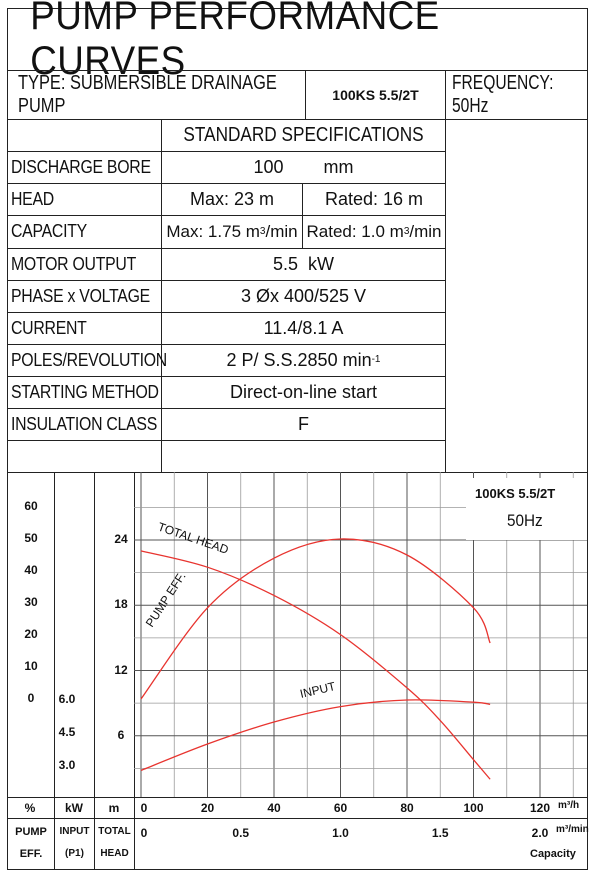  Describe the element at coordinates (67, 765) in the screenshot. I see `input-tick-label: 3.0` at that location.